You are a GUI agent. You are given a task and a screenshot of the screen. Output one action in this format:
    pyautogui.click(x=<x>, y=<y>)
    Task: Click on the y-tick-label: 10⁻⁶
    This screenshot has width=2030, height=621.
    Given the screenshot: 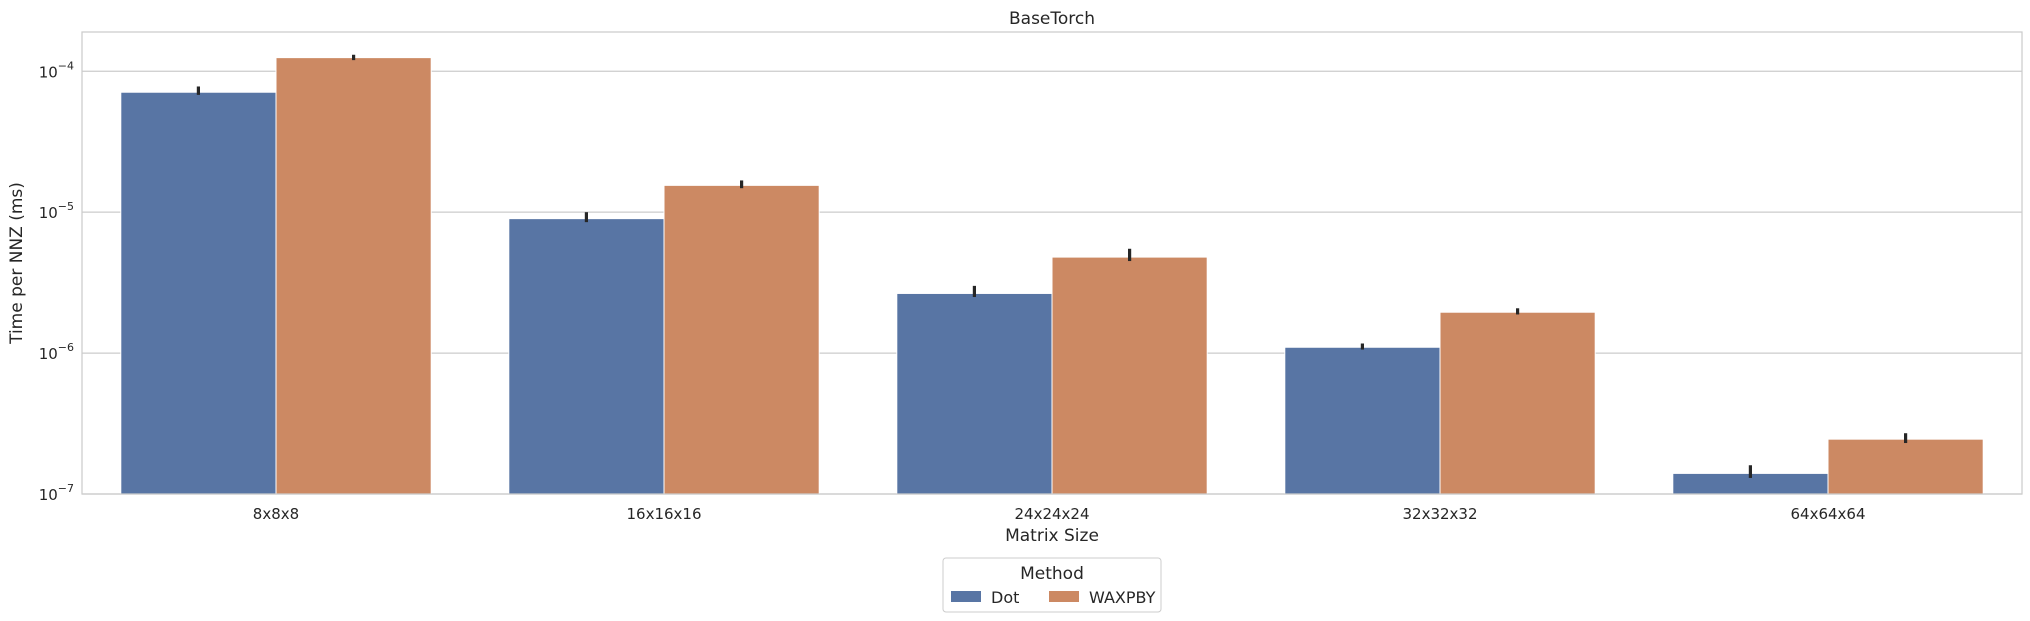 What is the action you would take?
    pyautogui.click(x=56, y=352)
    